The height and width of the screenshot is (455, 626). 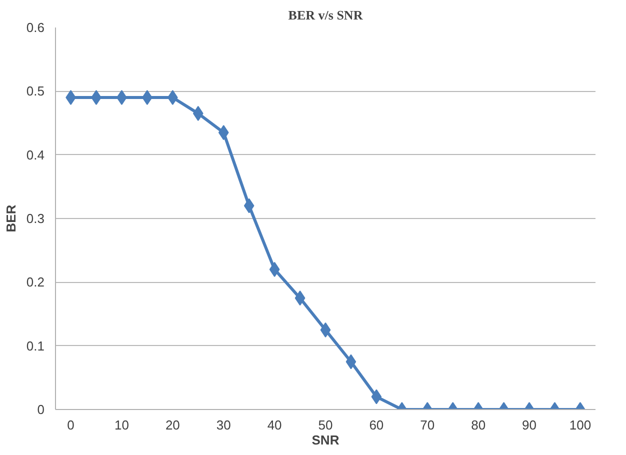 What do you see at coordinates (10, 218) in the screenshot?
I see `y-axis-title: BER` at bounding box center [10, 218].